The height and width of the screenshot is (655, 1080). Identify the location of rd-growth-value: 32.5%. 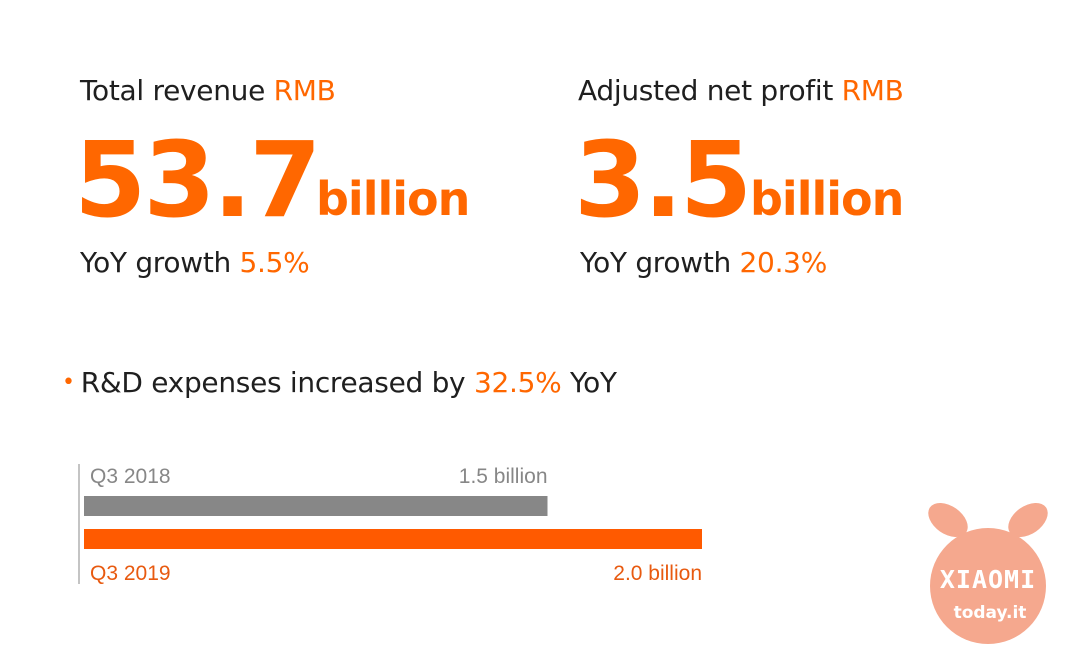
(517, 382).